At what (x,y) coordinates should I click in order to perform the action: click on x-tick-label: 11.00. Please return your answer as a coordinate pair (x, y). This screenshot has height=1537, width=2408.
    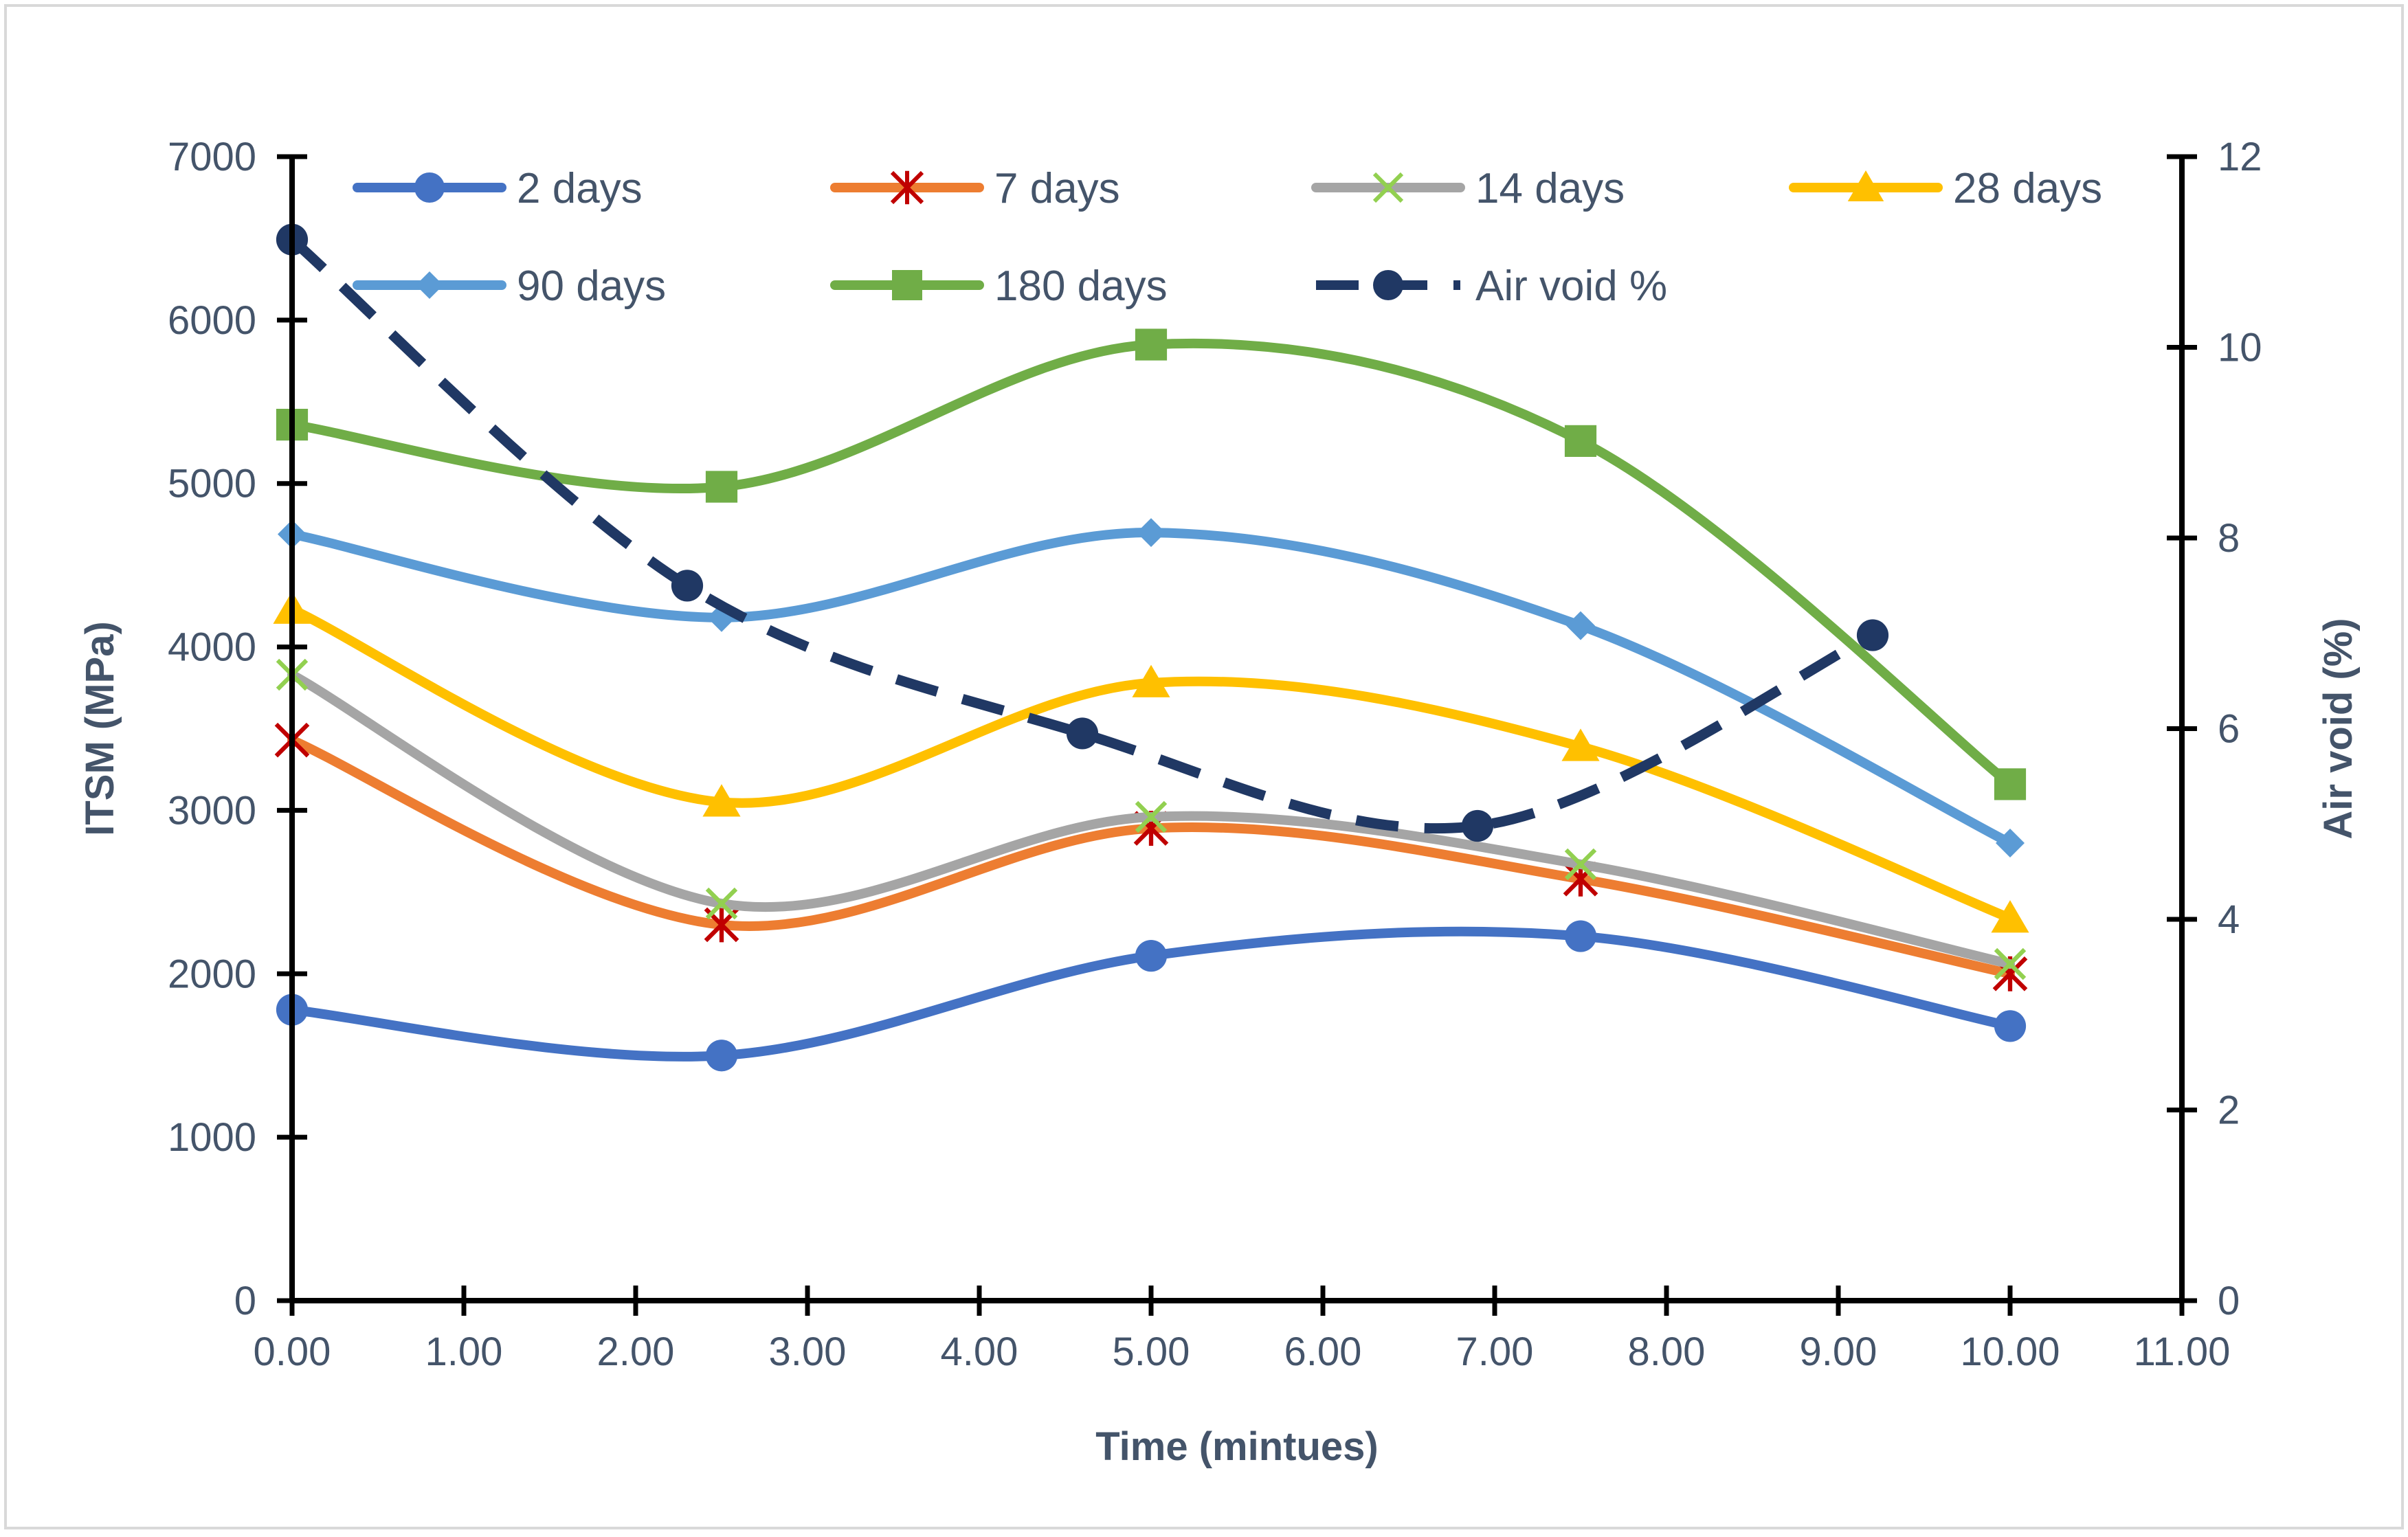
    Looking at the image, I should click on (2182, 1352).